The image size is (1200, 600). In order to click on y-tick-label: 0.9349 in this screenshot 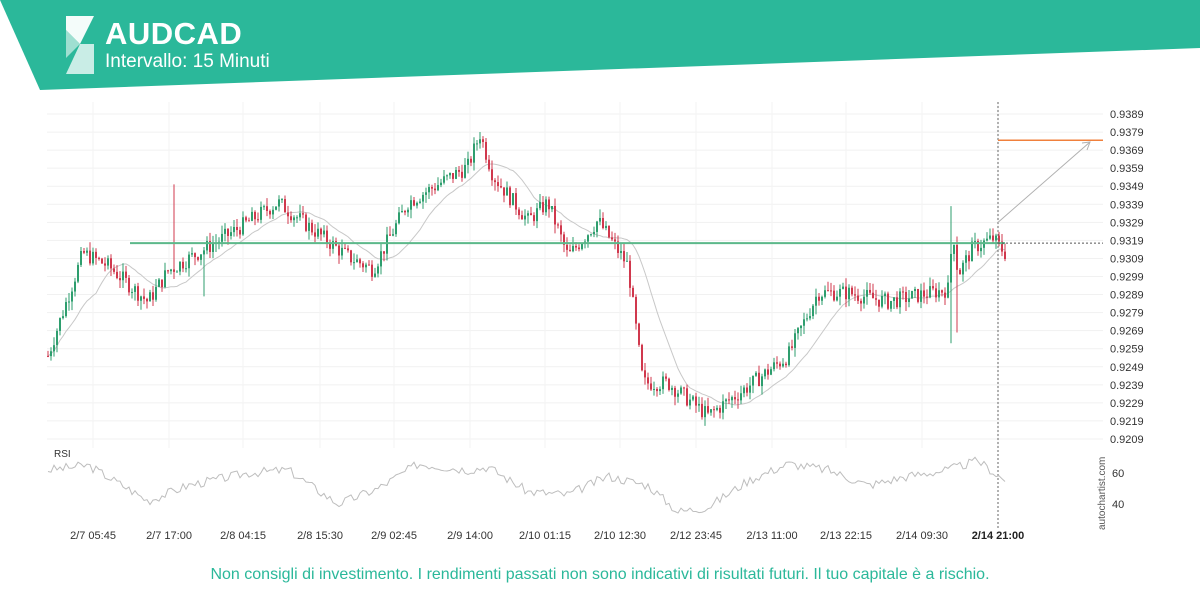, I will do `click(1127, 187)`.